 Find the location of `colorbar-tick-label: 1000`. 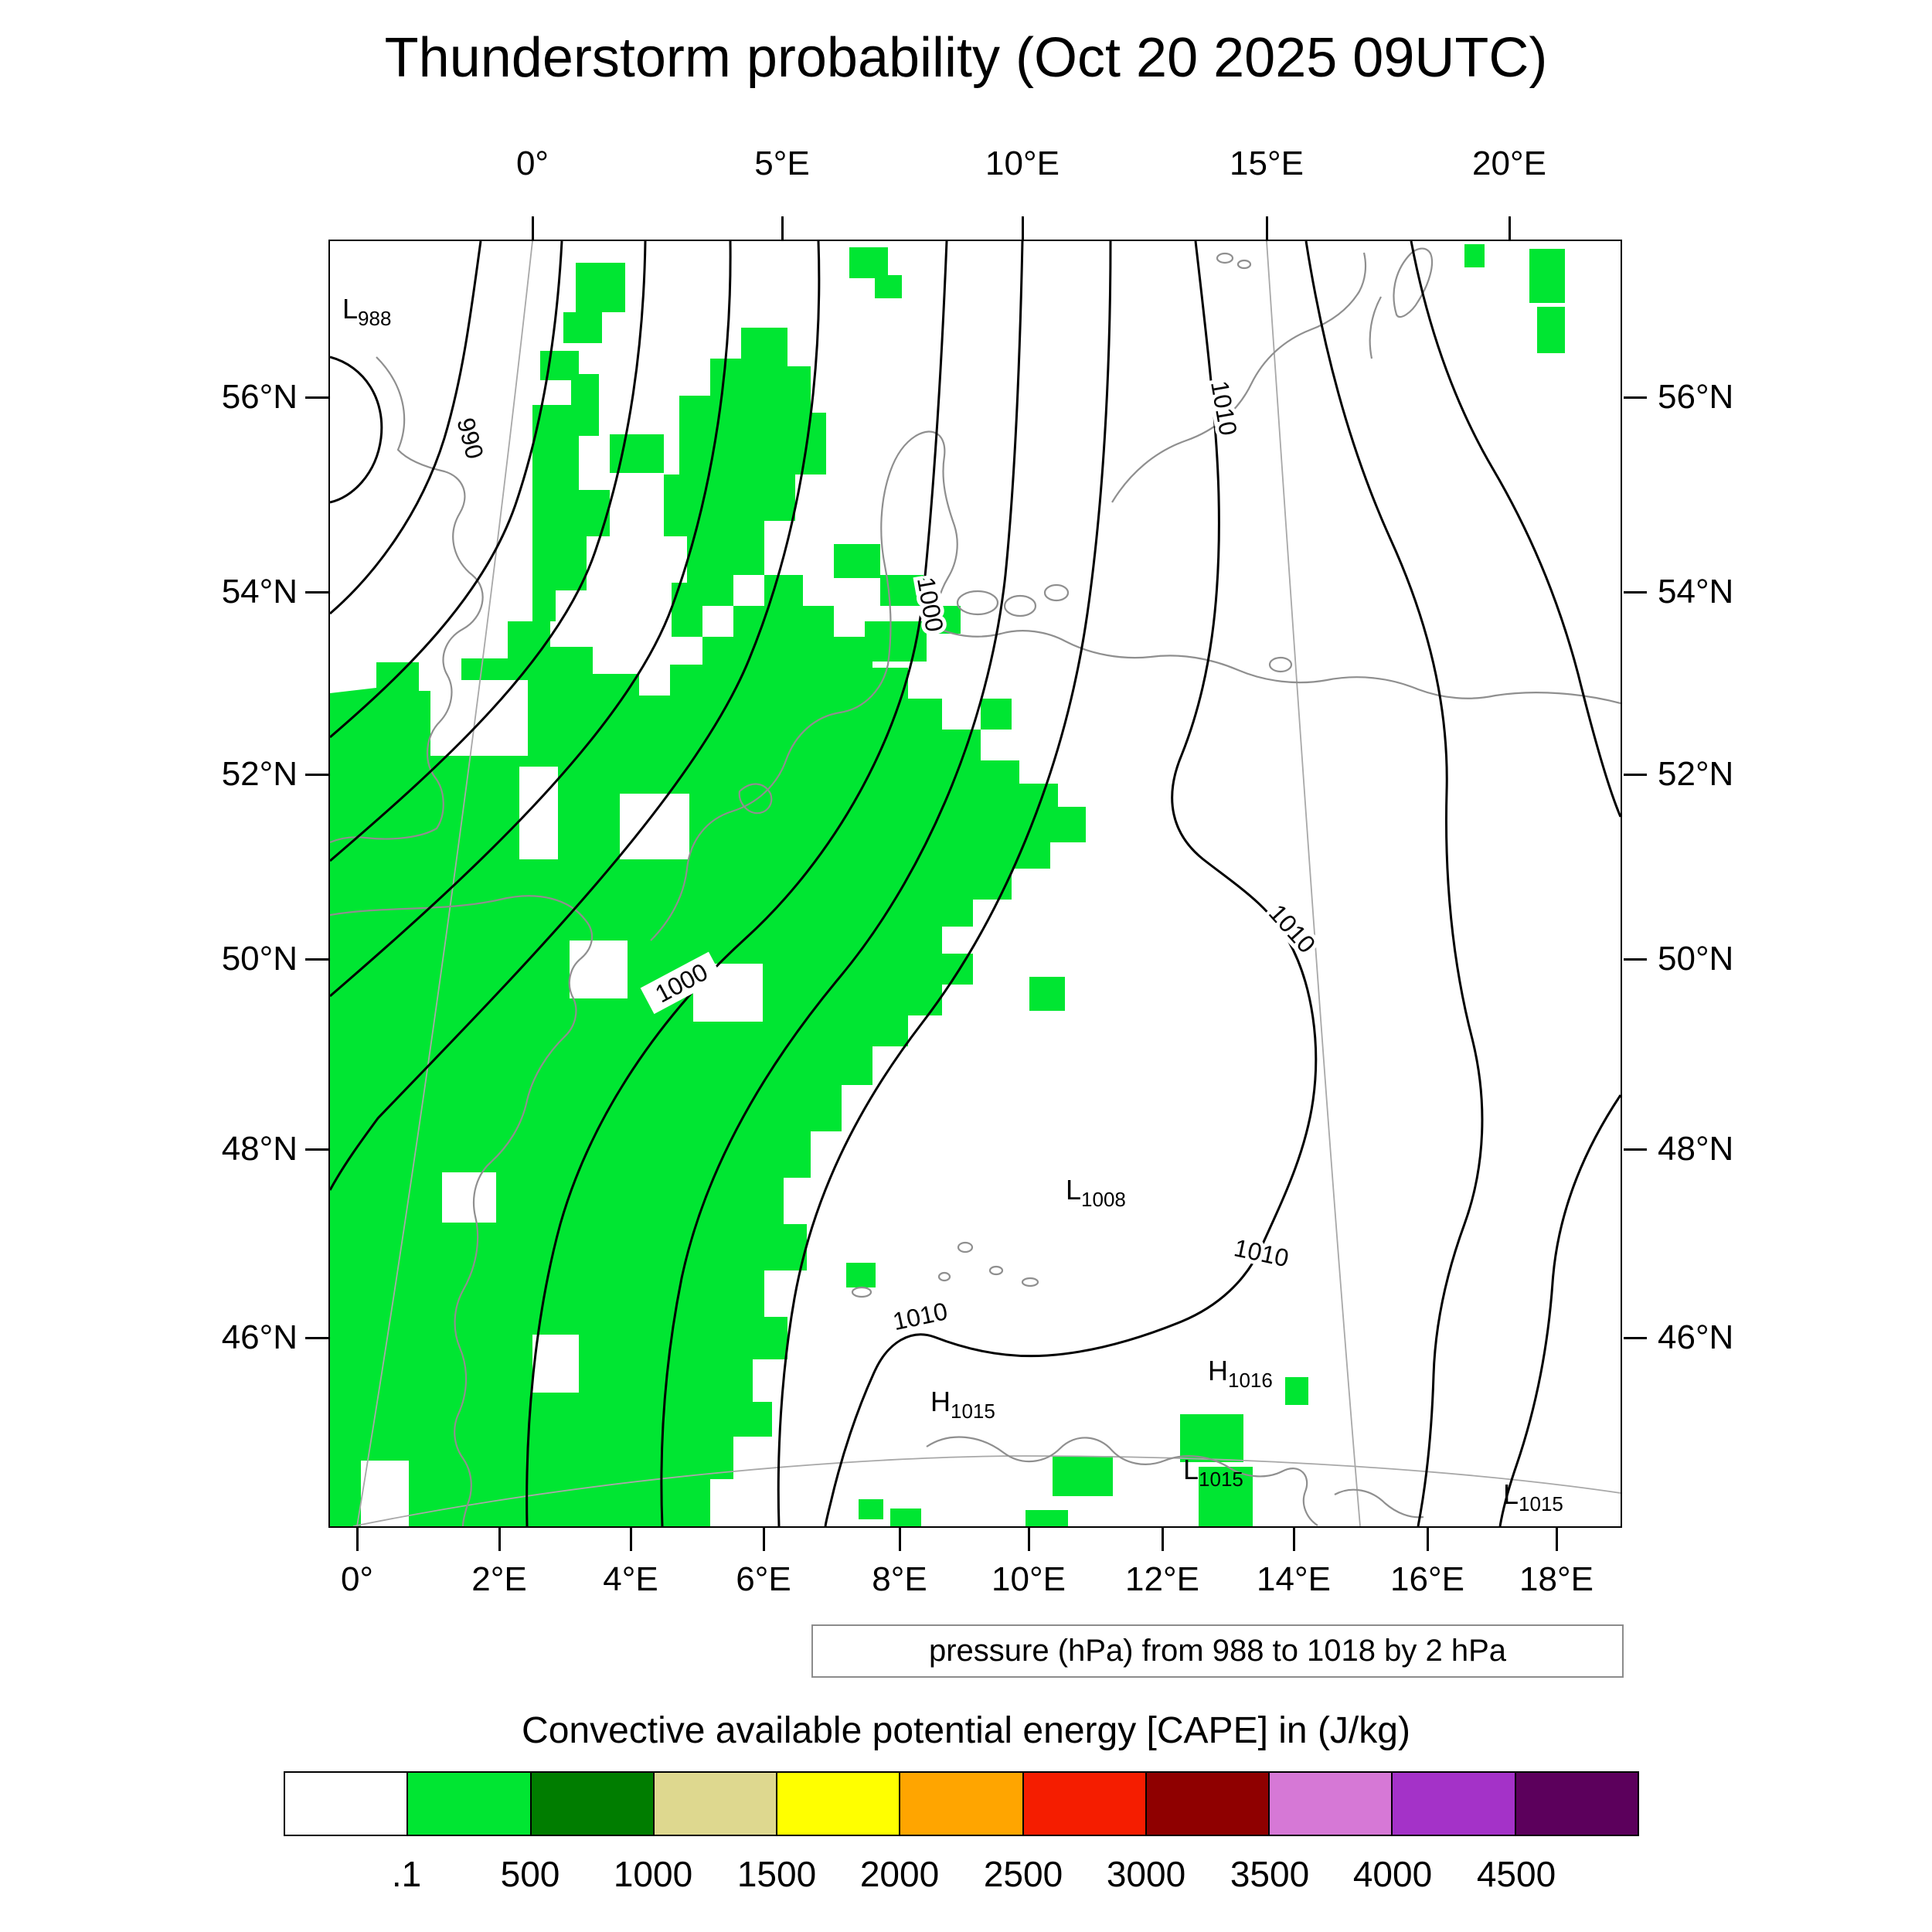

colorbar-tick-label: 1000 is located at coordinates (653, 1874).